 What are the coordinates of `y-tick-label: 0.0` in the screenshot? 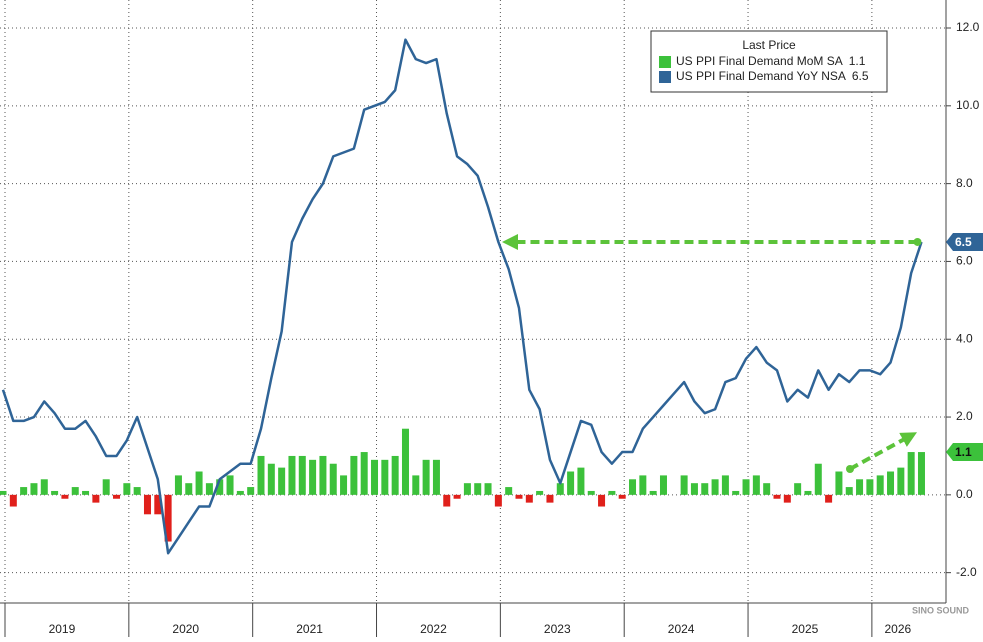 It's located at (964, 494).